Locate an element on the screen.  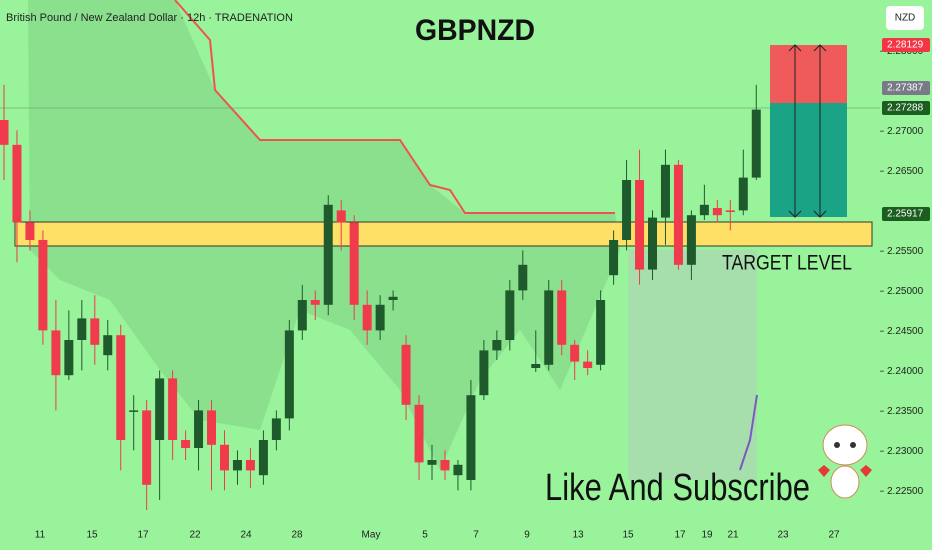
x-tick-label: 7 is located at coordinates (476, 535).